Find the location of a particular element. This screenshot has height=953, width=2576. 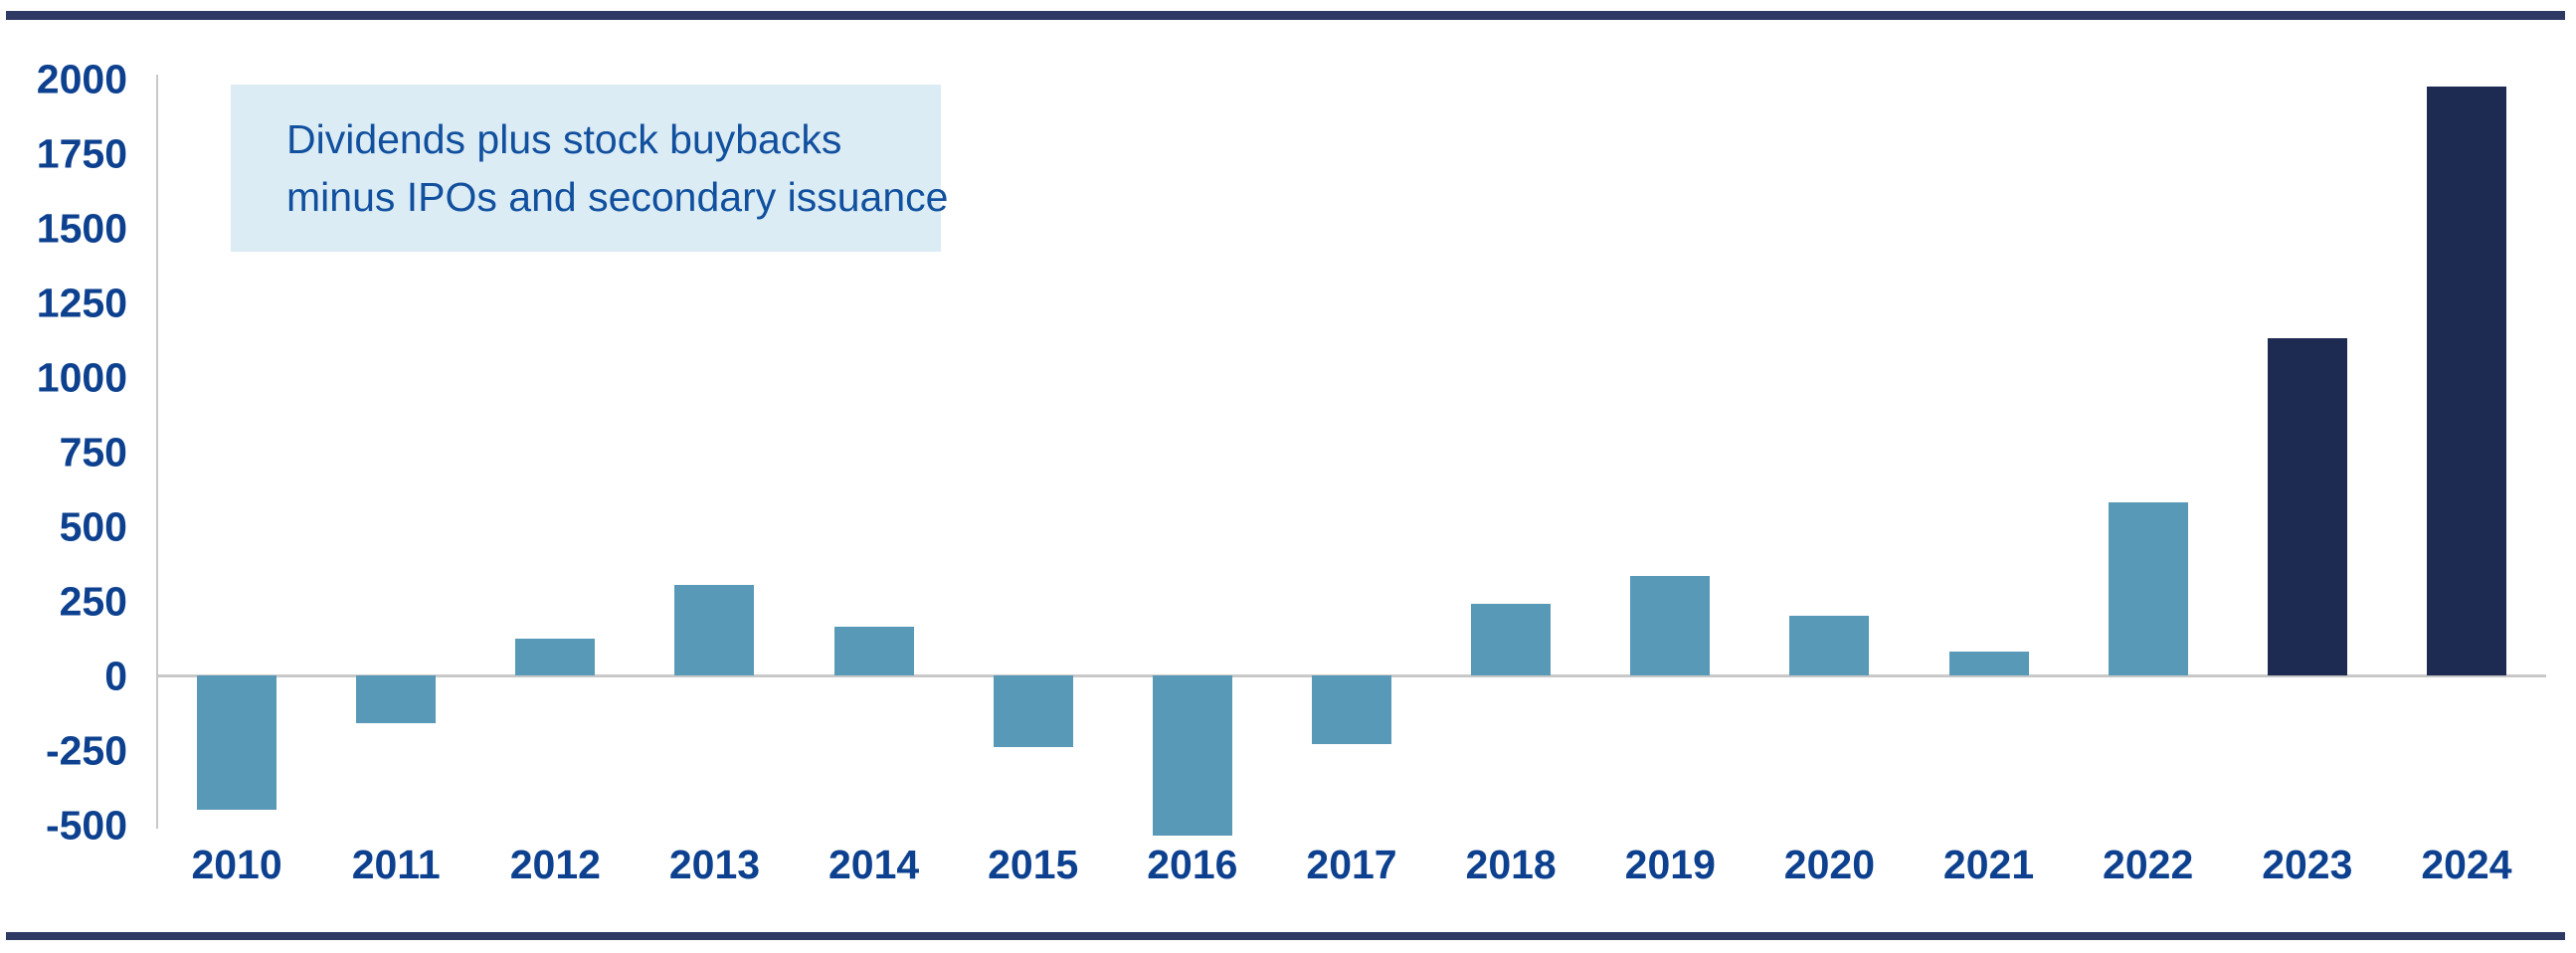

top-rule is located at coordinates (1285, 16).